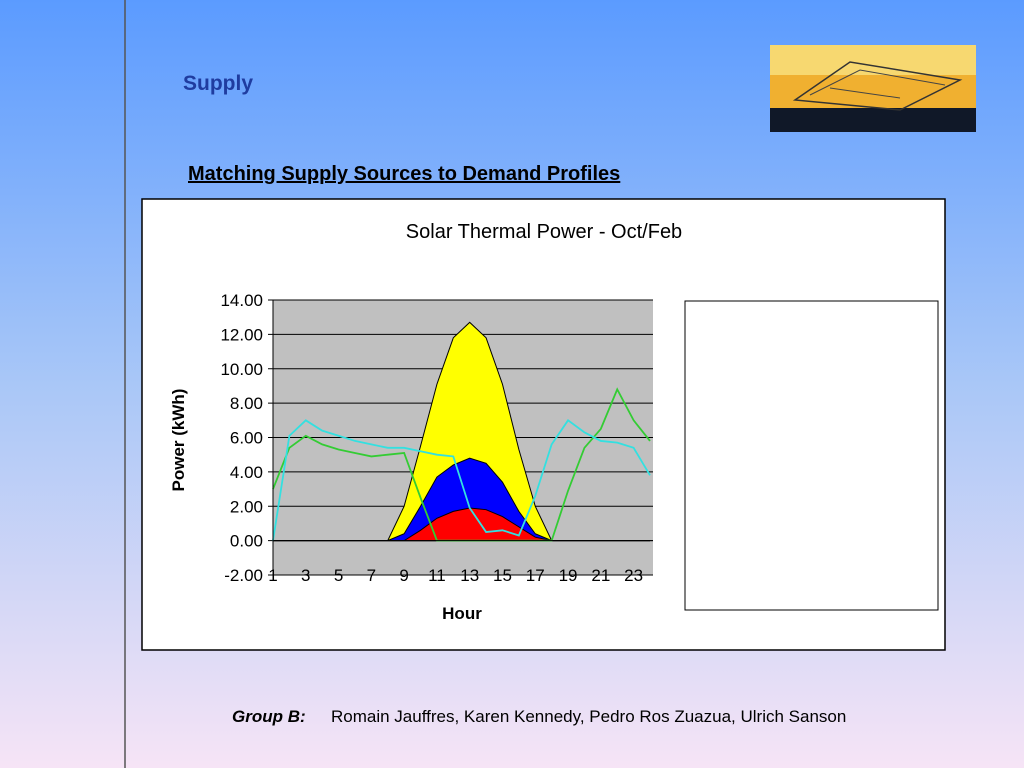 The image size is (1024, 773). What do you see at coordinates (461, 480) in the screenshot?
I see `line` at bounding box center [461, 480].